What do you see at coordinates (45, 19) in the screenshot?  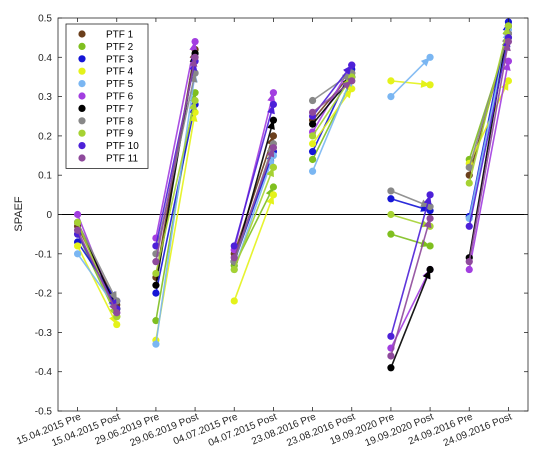 I see `y-tick-label: 0.5` at bounding box center [45, 19].